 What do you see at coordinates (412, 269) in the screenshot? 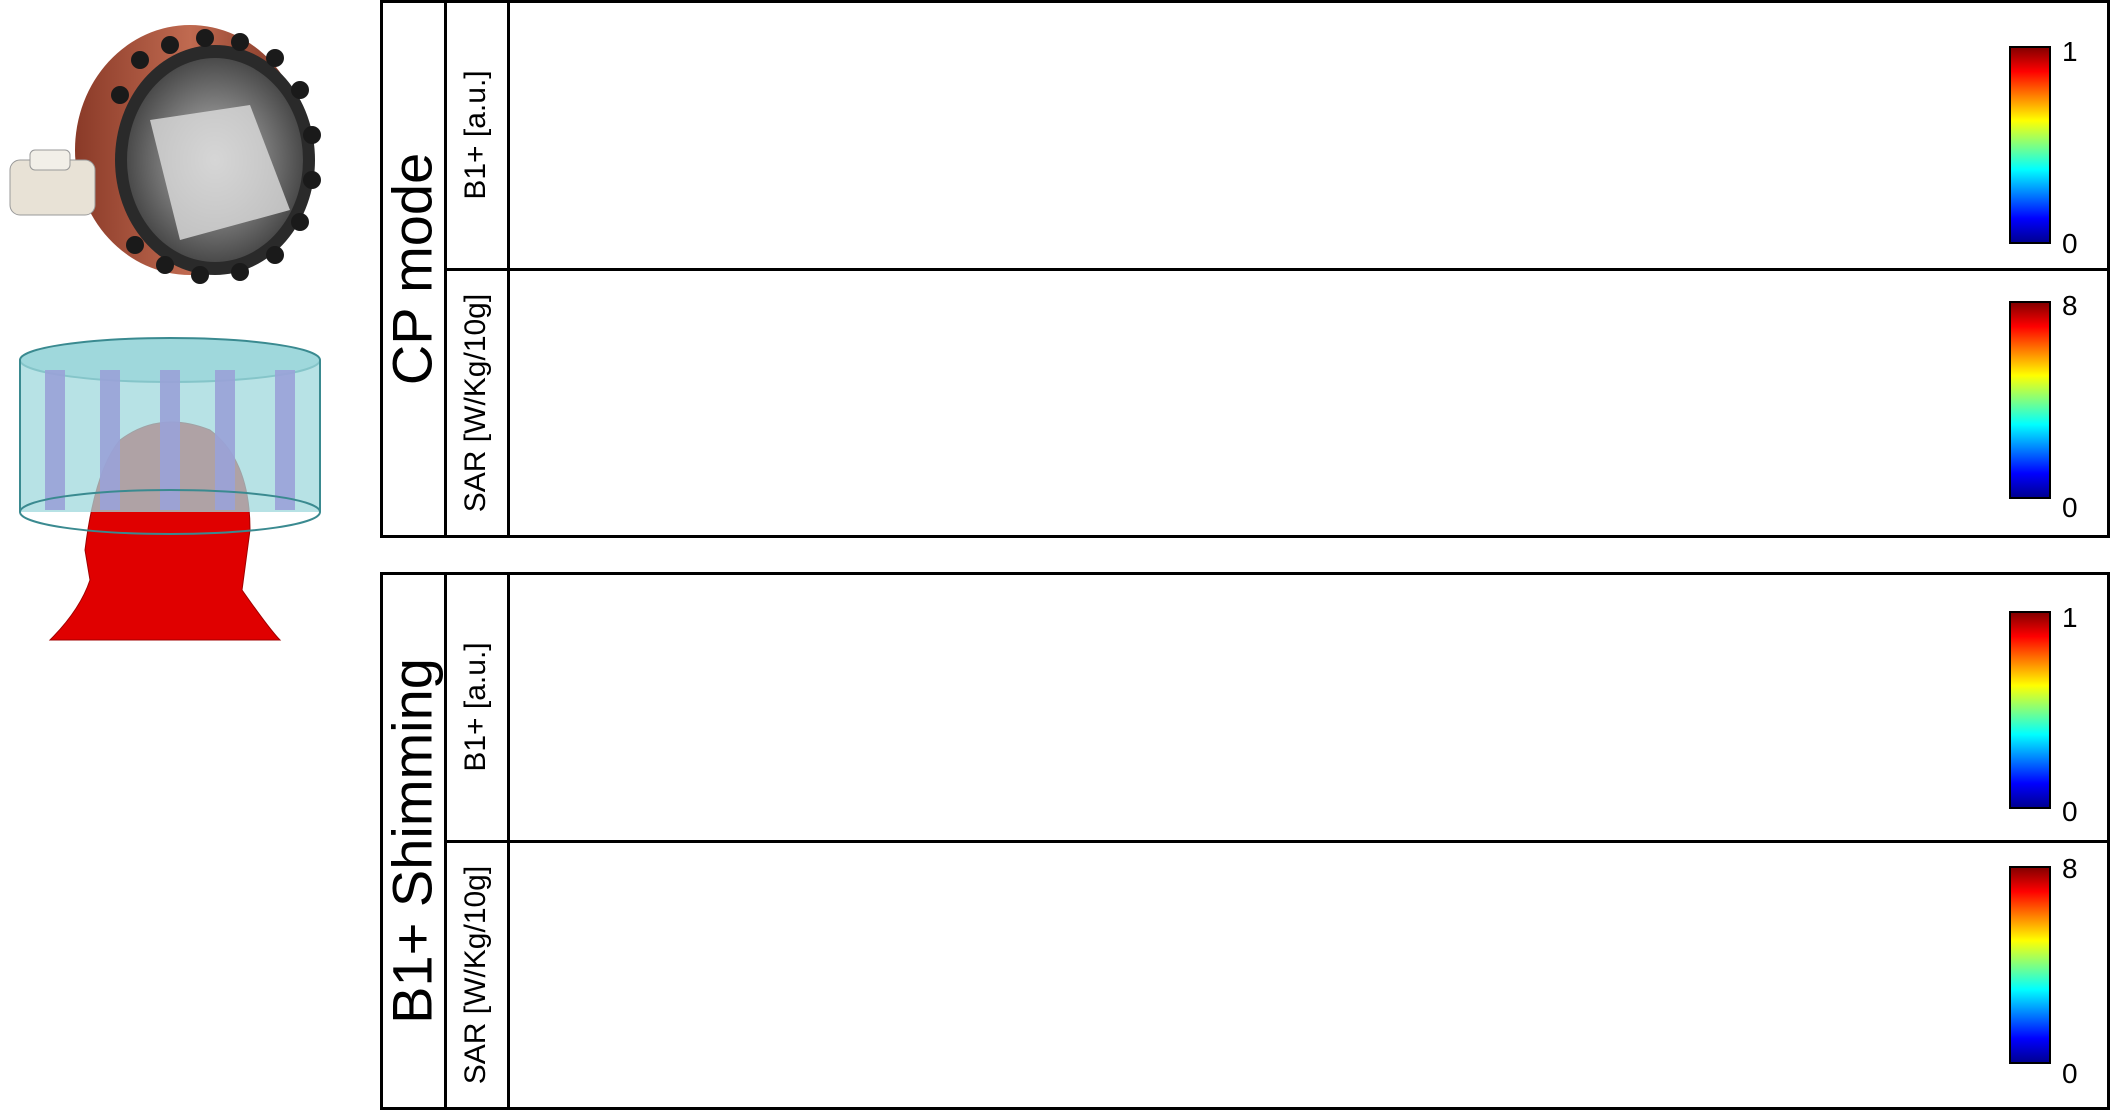
I see `group-label-cp-mode: CP mode` at bounding box center [412, 269].